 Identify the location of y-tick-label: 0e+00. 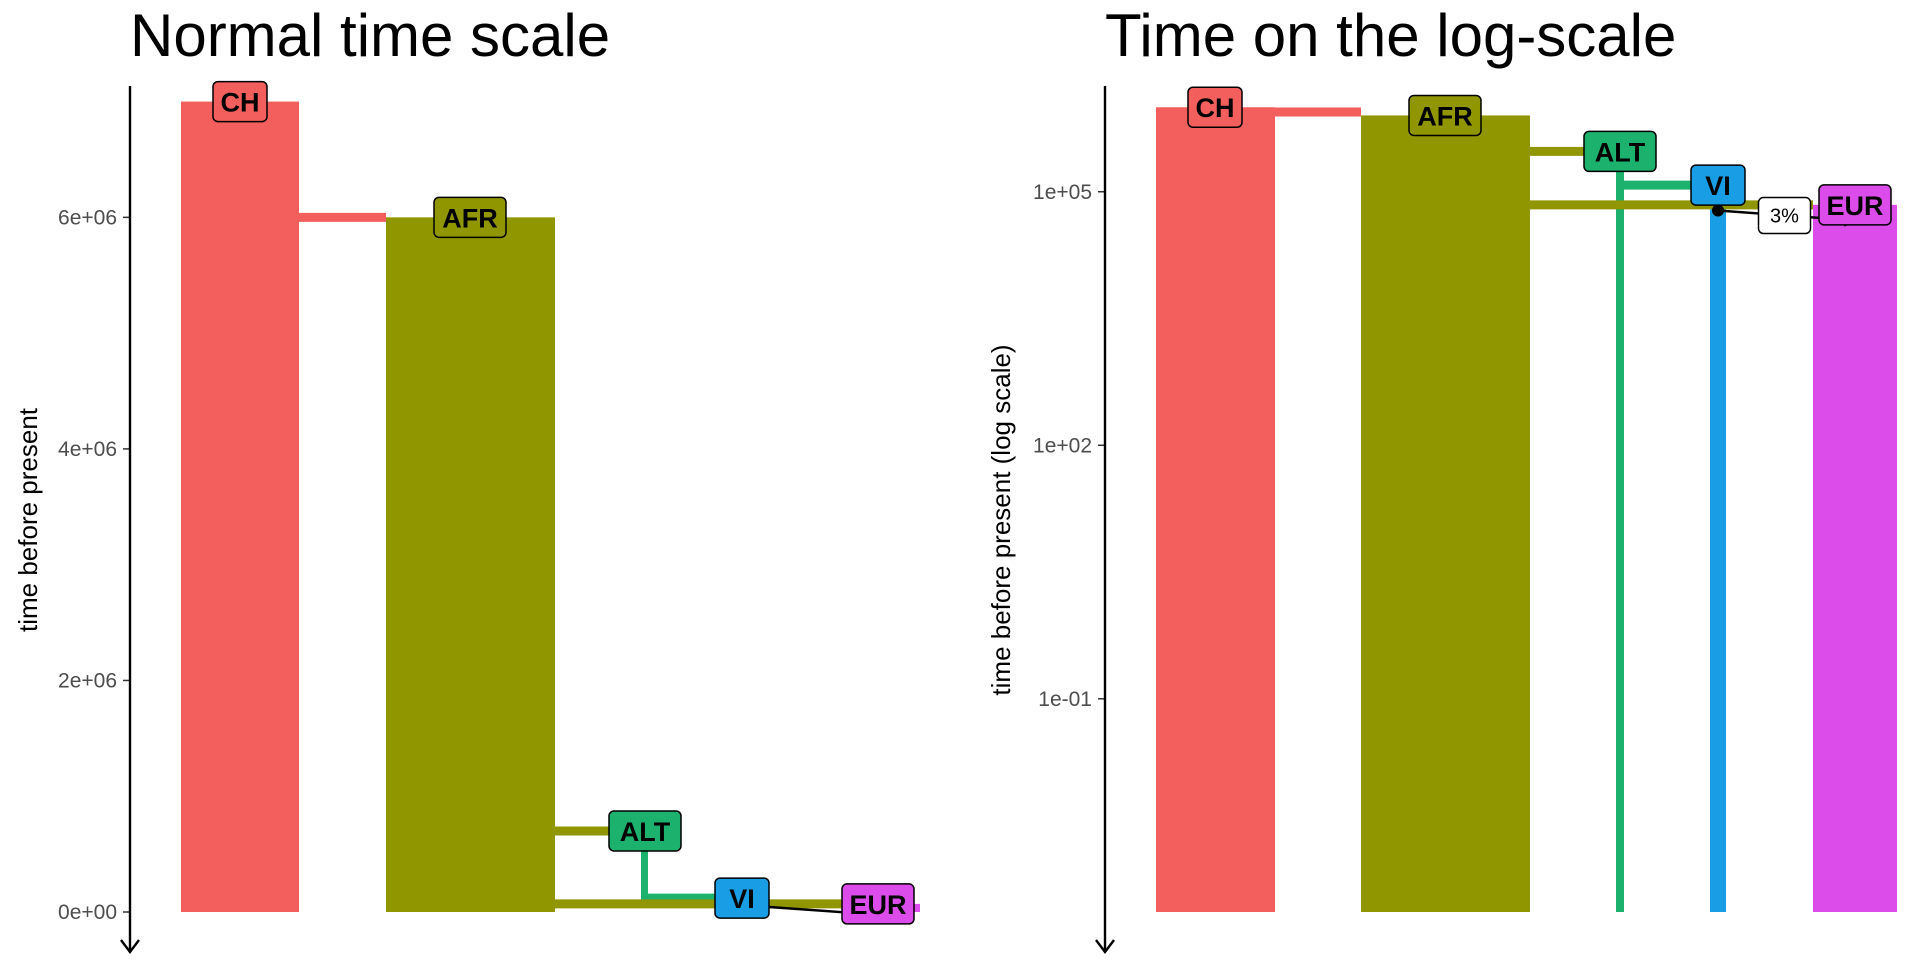
(87, 912).